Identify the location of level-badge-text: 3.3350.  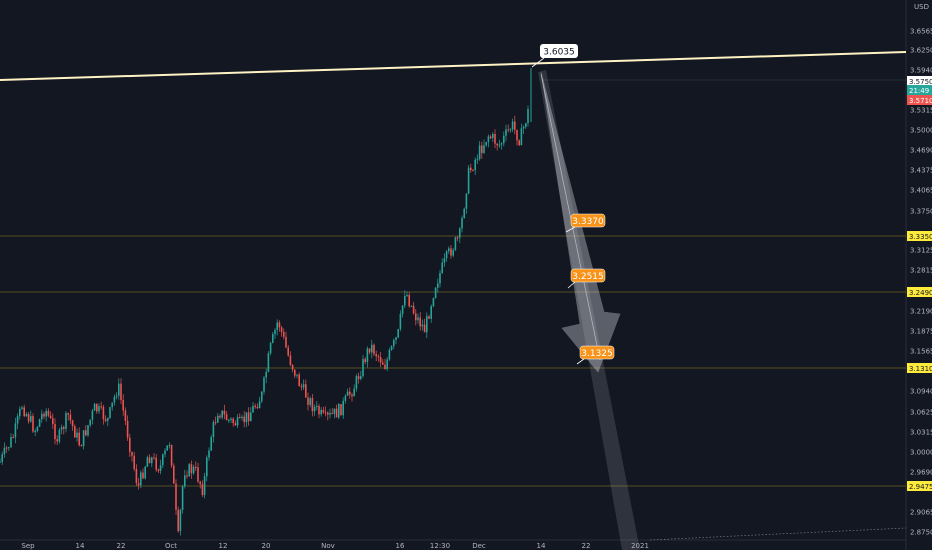
(920, 237).